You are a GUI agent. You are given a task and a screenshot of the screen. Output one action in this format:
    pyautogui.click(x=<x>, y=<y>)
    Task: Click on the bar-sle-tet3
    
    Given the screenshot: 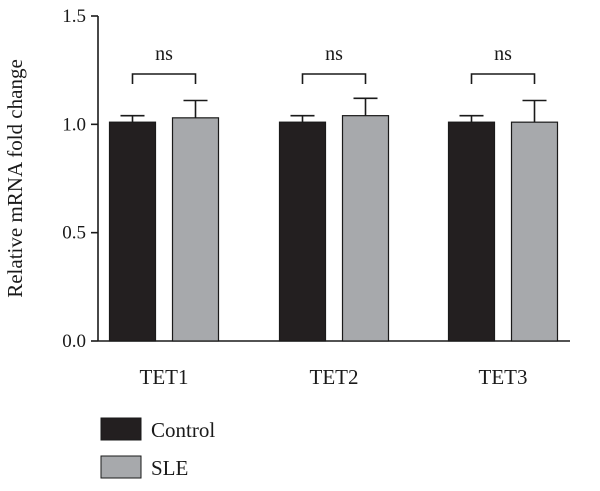 What is the action you would take?
    pyautogui.click(x=534, y=231)
    